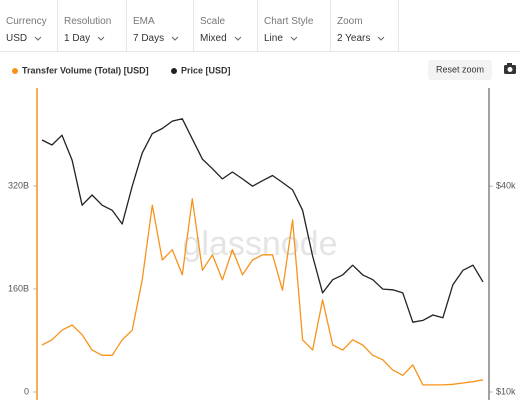 This screenshot has width=520, height=400. I want to click on dropdown-label: EMA, so click(144, 21).